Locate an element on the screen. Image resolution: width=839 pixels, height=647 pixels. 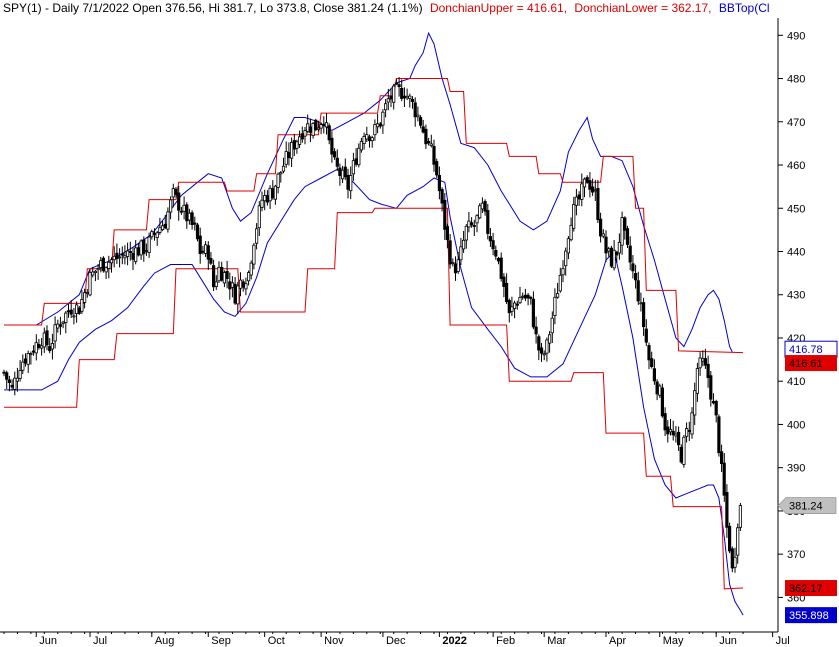
x-tick-label: Dec is located at coordinates (396, 641).